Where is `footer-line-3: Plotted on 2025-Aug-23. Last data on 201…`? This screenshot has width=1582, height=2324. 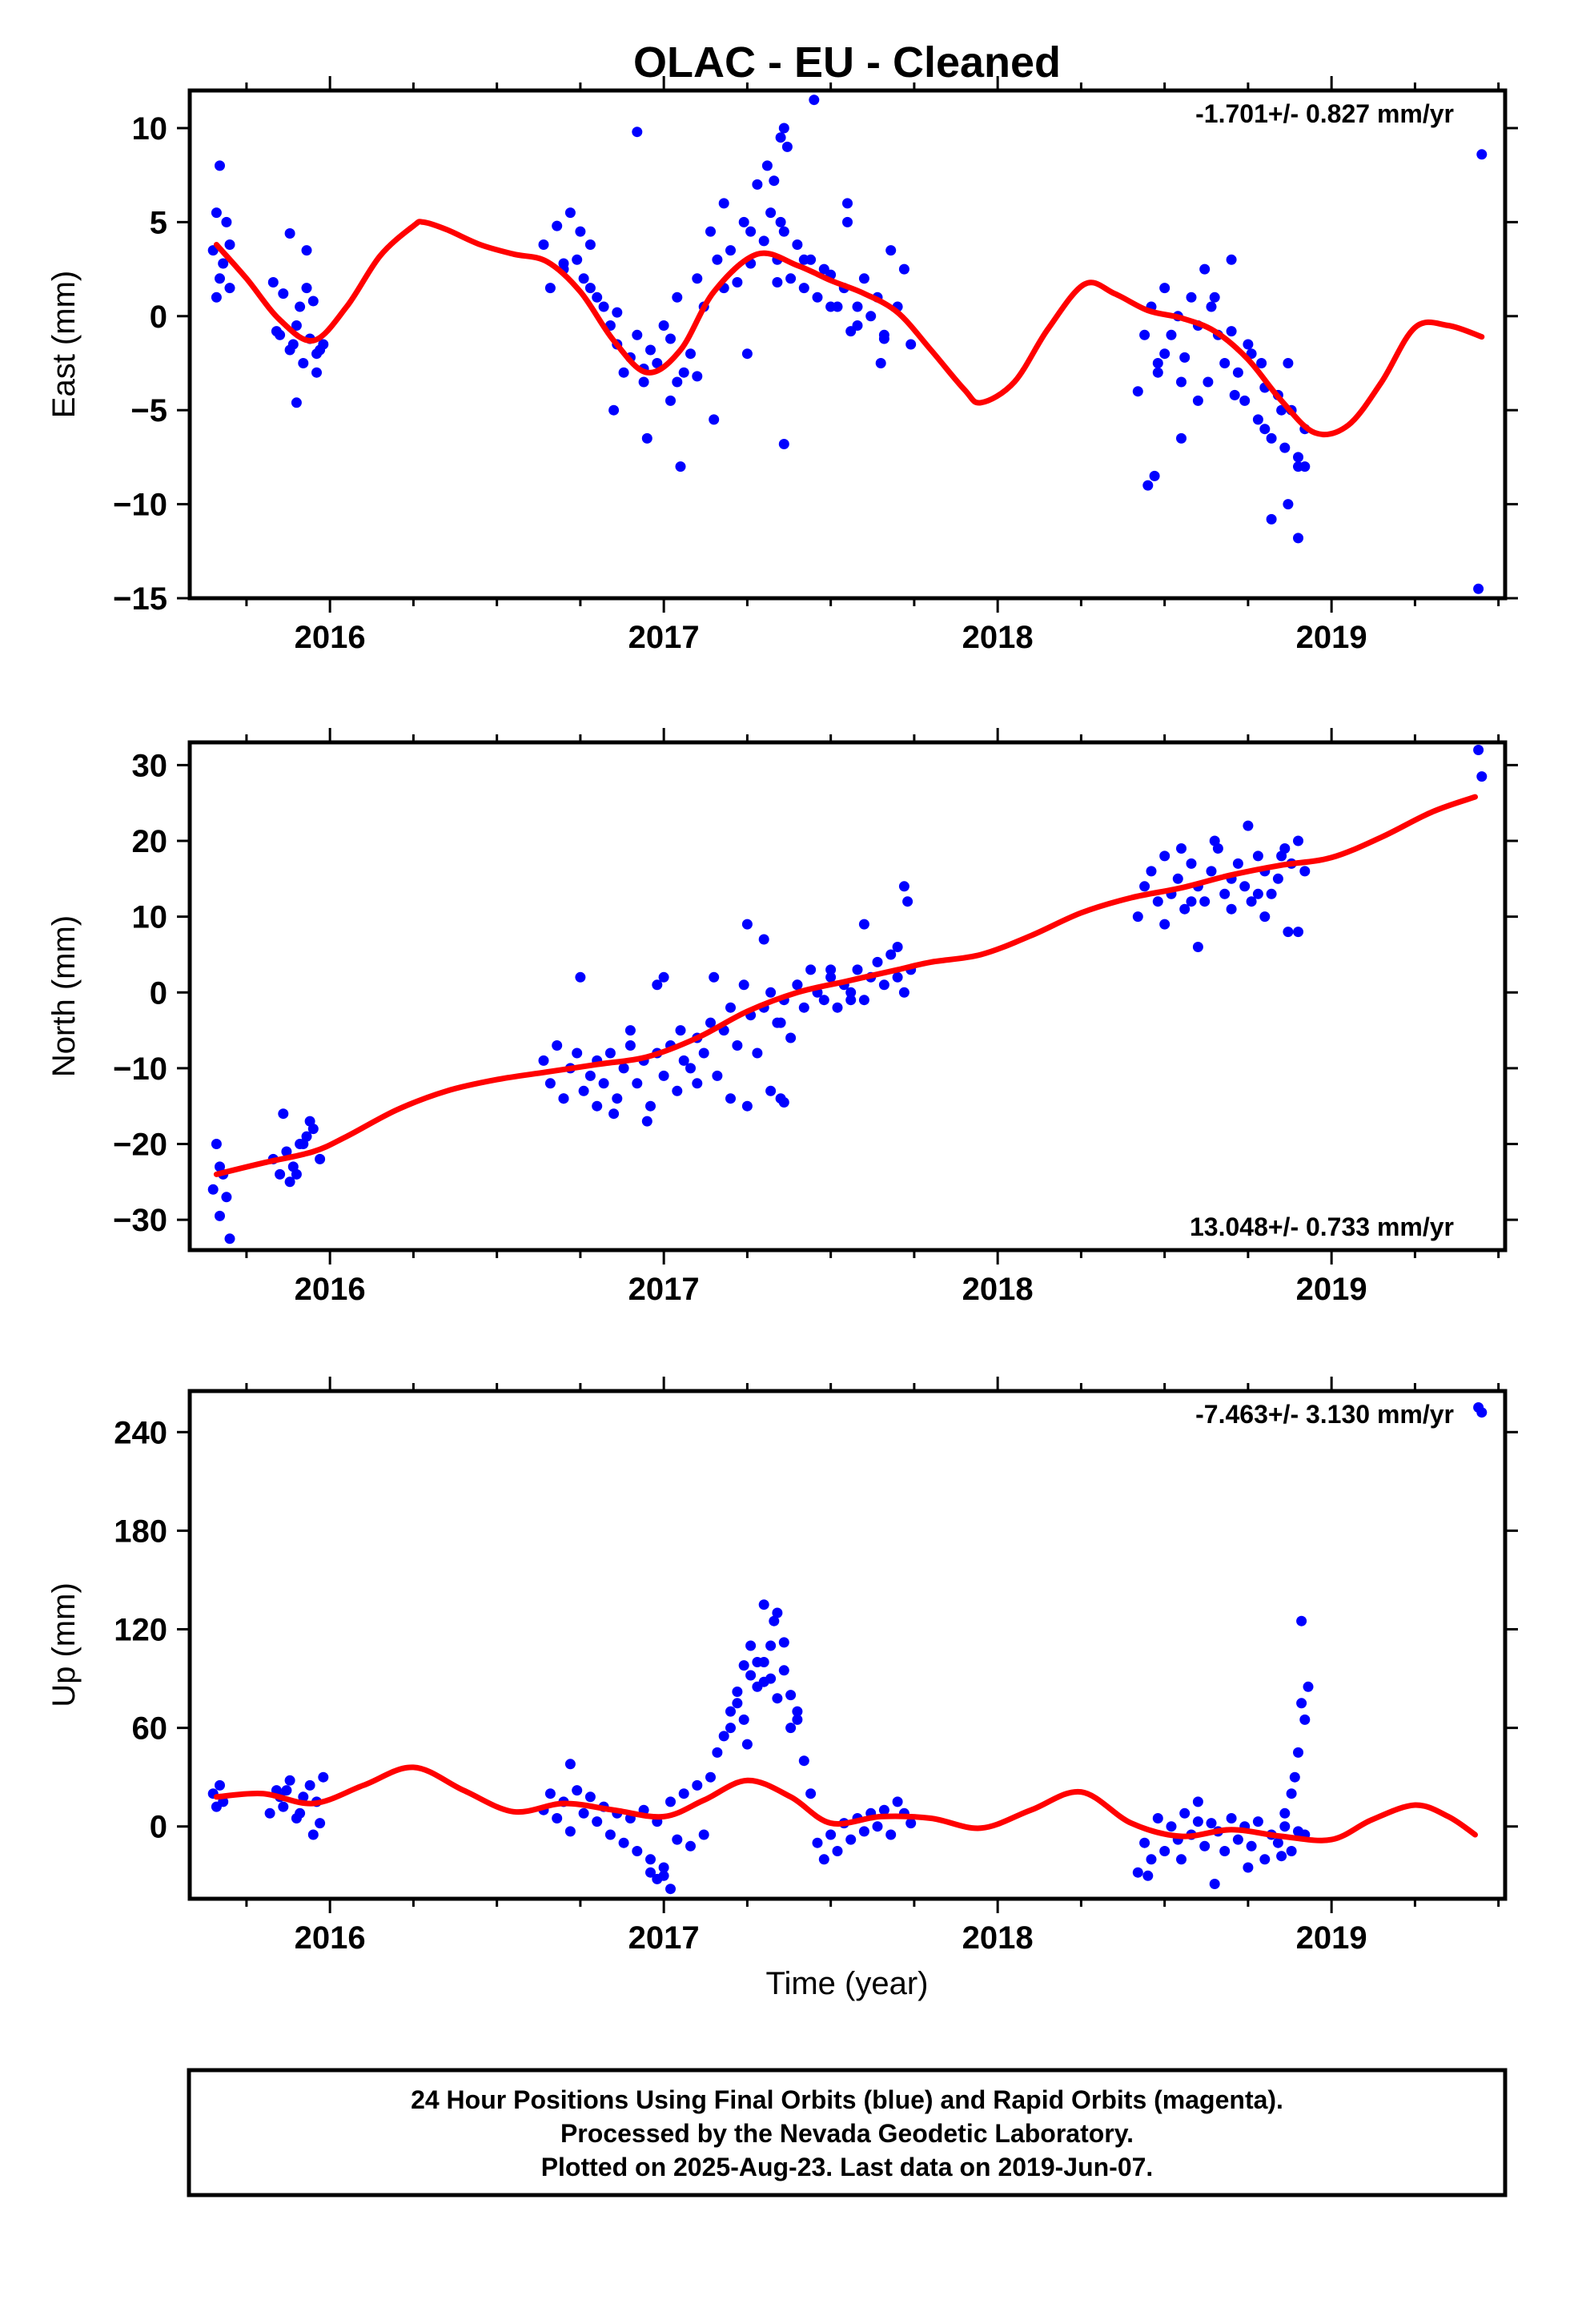
footer-line-3: Plotted on 2025-Aug-23. Last data on 201… is located at coordinates (847, 2167).